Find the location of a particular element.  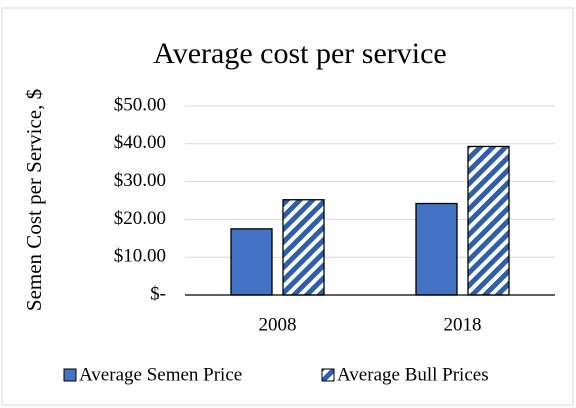

y-tick-label: $30.00 is located at coordinates (140, 180).